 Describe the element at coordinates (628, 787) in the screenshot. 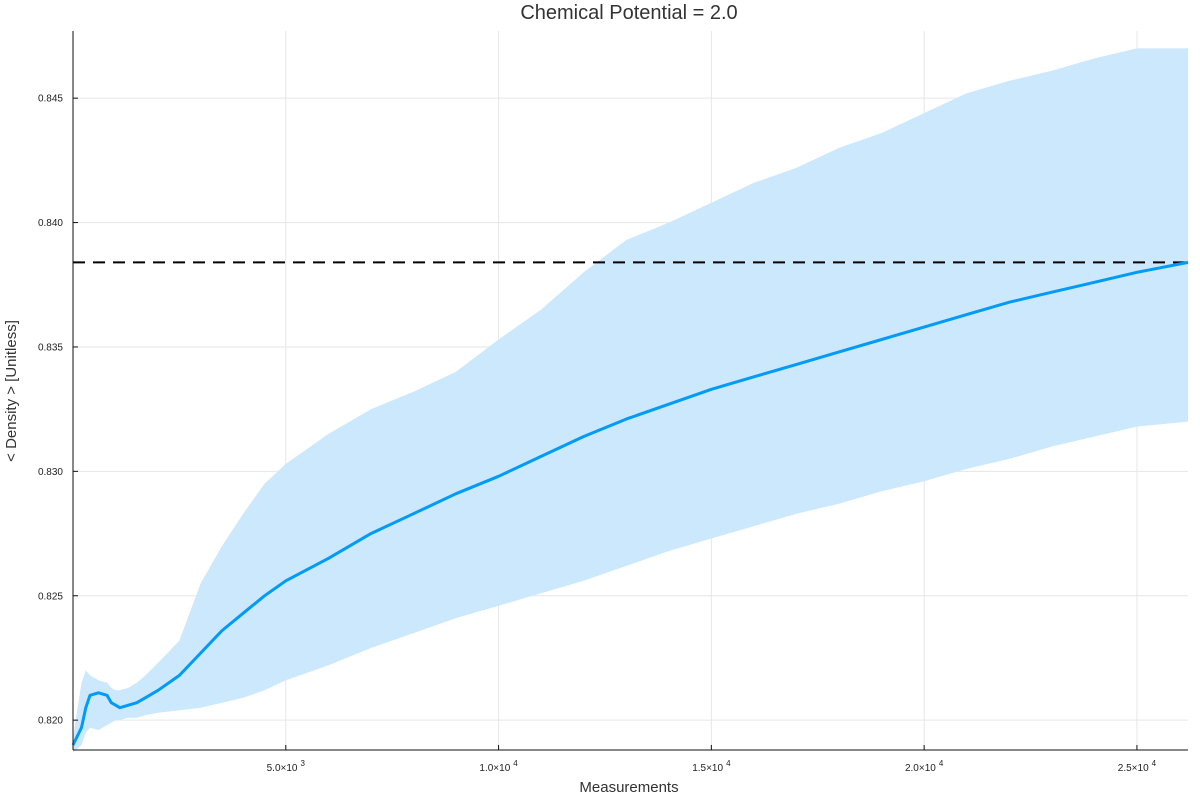

I see `x-axis-label: Measurements` at that location.